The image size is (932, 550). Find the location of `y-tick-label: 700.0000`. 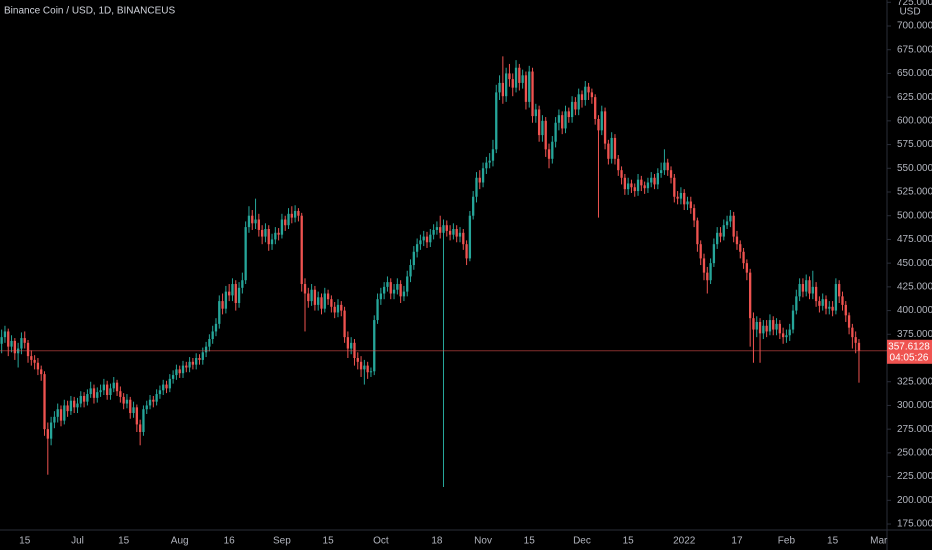

y-tick-label: 700.0000 is located at coordinates (914, 26).